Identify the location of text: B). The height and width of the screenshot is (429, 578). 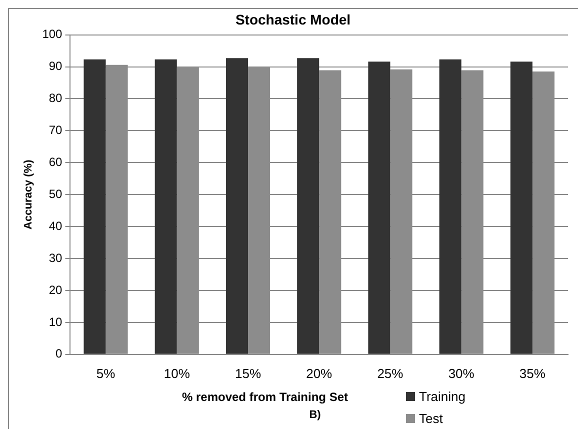
(315, 415).